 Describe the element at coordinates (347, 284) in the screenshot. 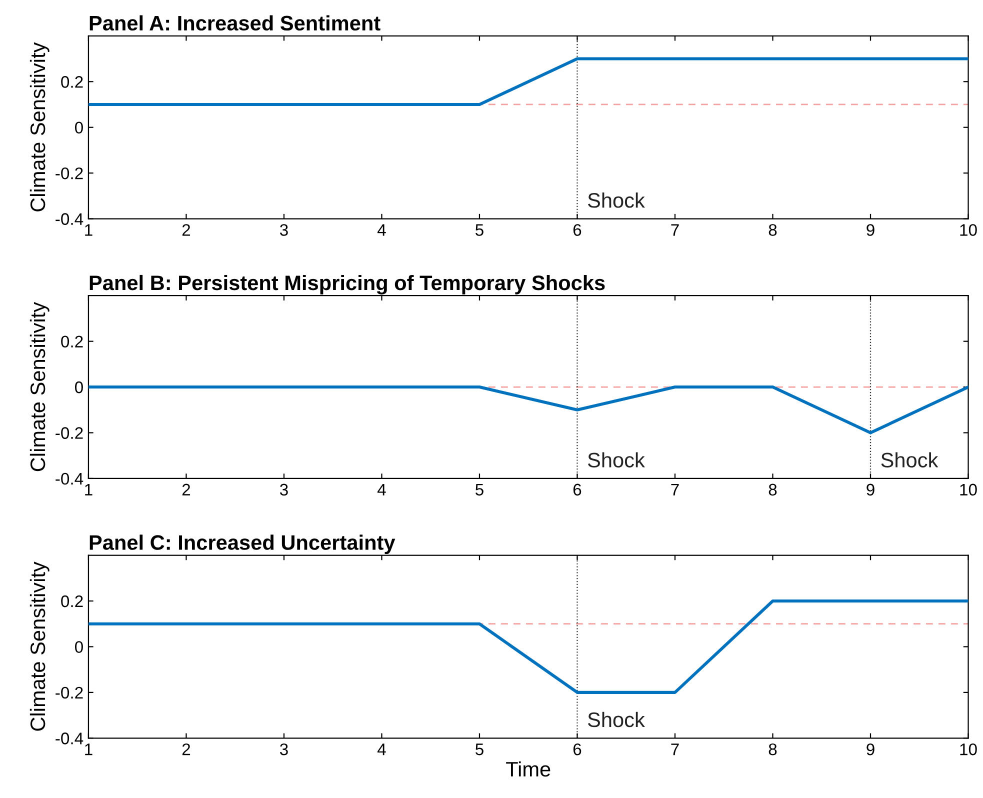

I see `chart-title: Panel B: Persistent Mispricing of Temporary Shocks` at that location.